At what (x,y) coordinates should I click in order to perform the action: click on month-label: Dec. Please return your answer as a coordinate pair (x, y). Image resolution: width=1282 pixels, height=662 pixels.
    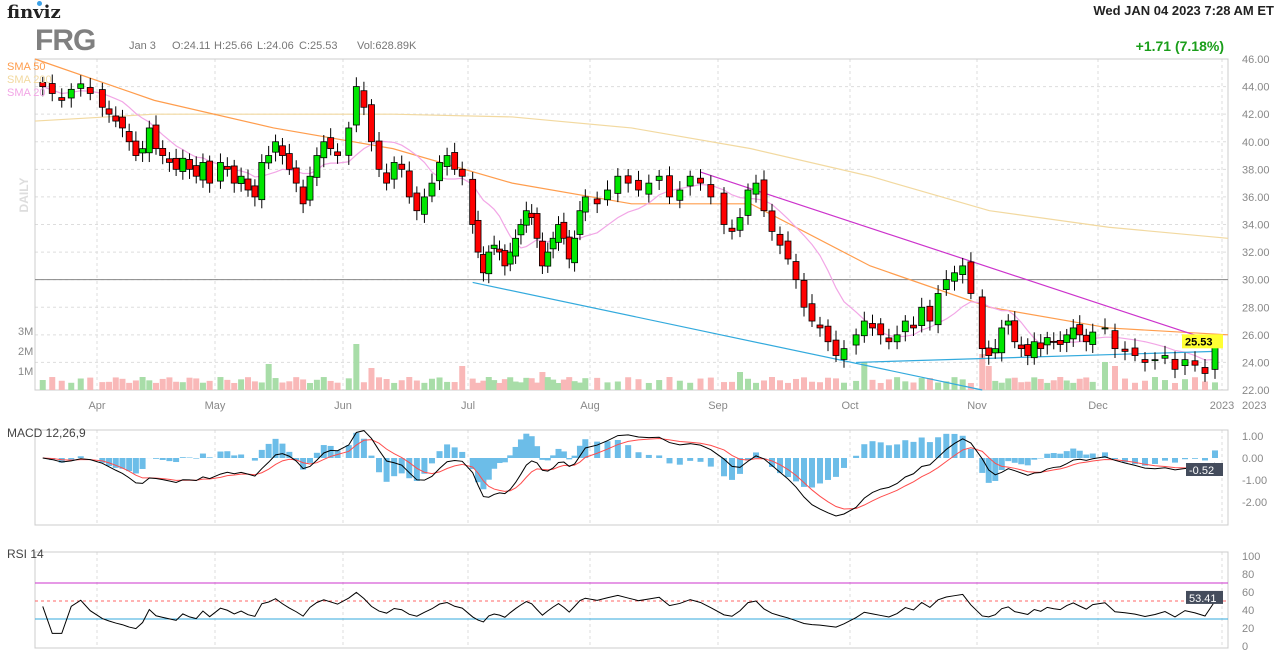
    Looking at the image, I should click on (1098, 406).